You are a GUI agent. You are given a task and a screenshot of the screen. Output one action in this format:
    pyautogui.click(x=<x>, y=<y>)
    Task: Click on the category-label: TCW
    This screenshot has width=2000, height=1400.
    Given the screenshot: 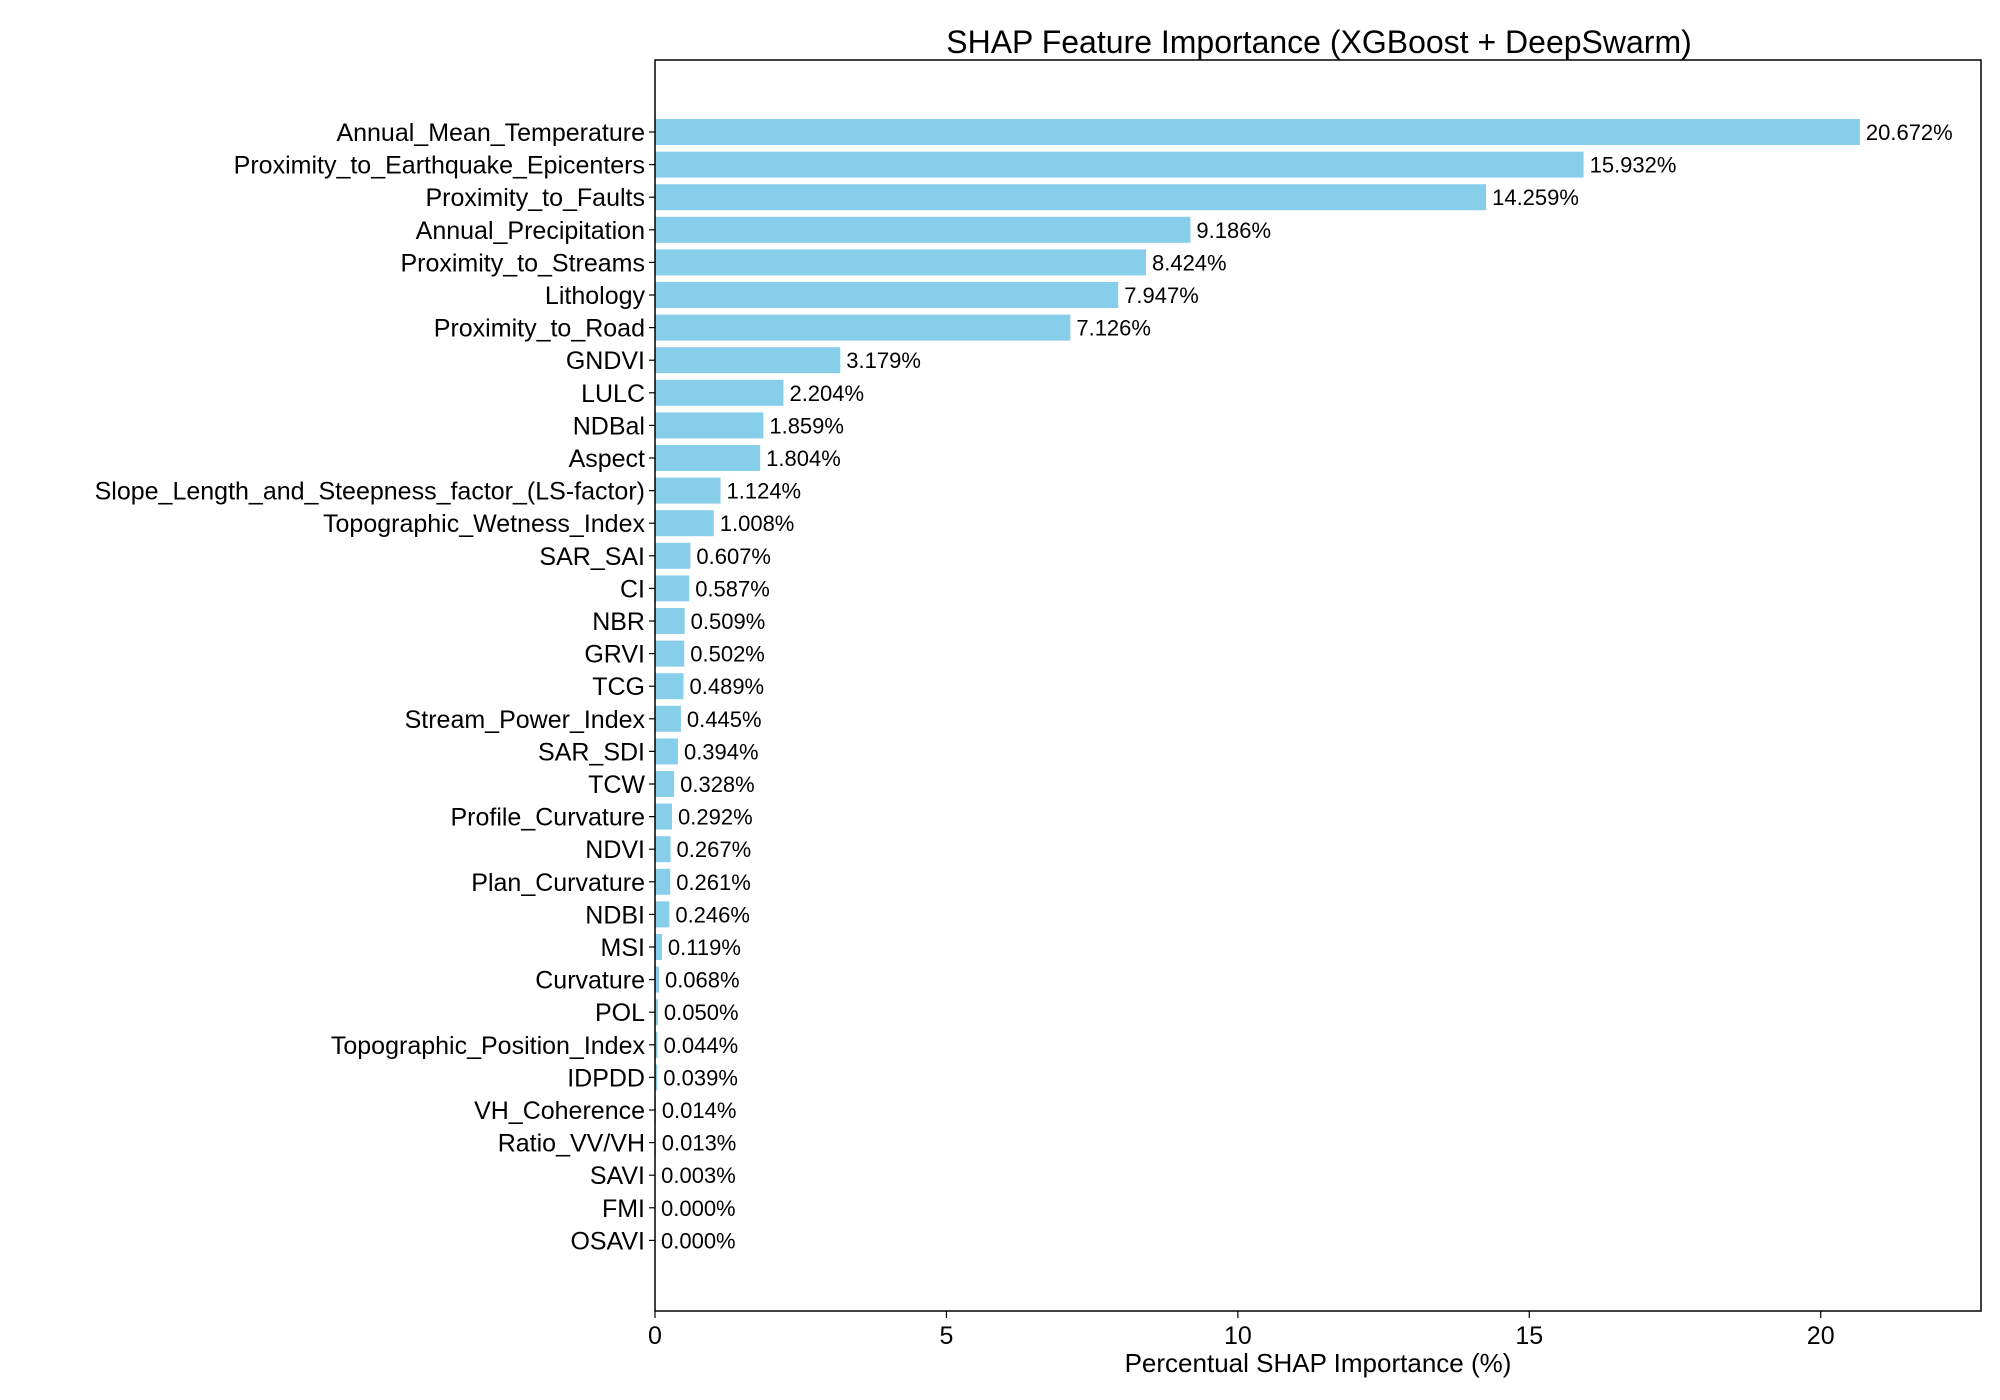 What is the action you would take?
    pyautogui.click(x=616, y=785)
    